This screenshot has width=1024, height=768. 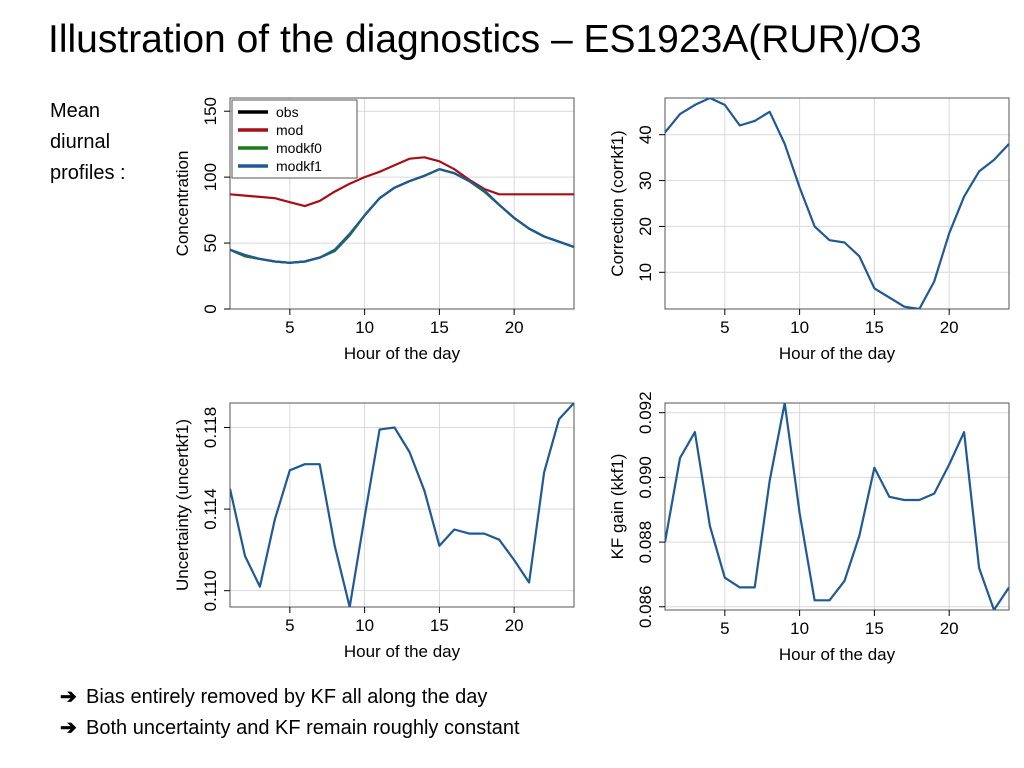 I want to click on y-tick-label: 150, so click(x=210, y=111).